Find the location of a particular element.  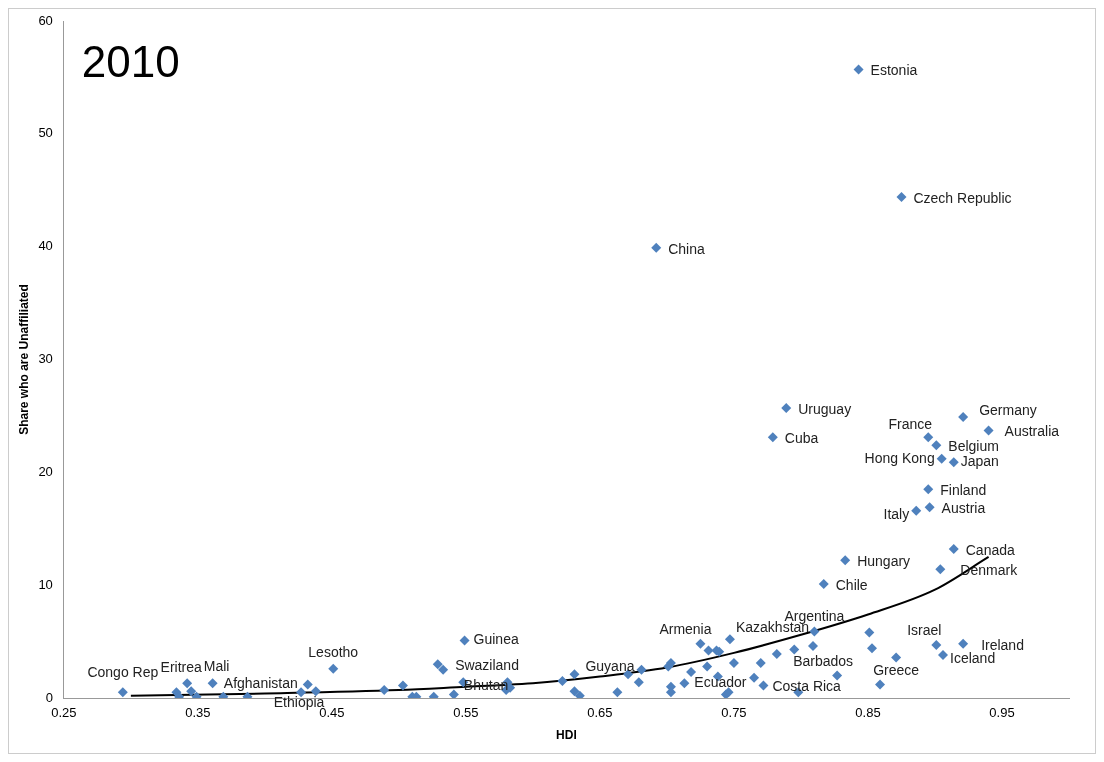

annotation: Cuba is located at coordinates (801, 438).